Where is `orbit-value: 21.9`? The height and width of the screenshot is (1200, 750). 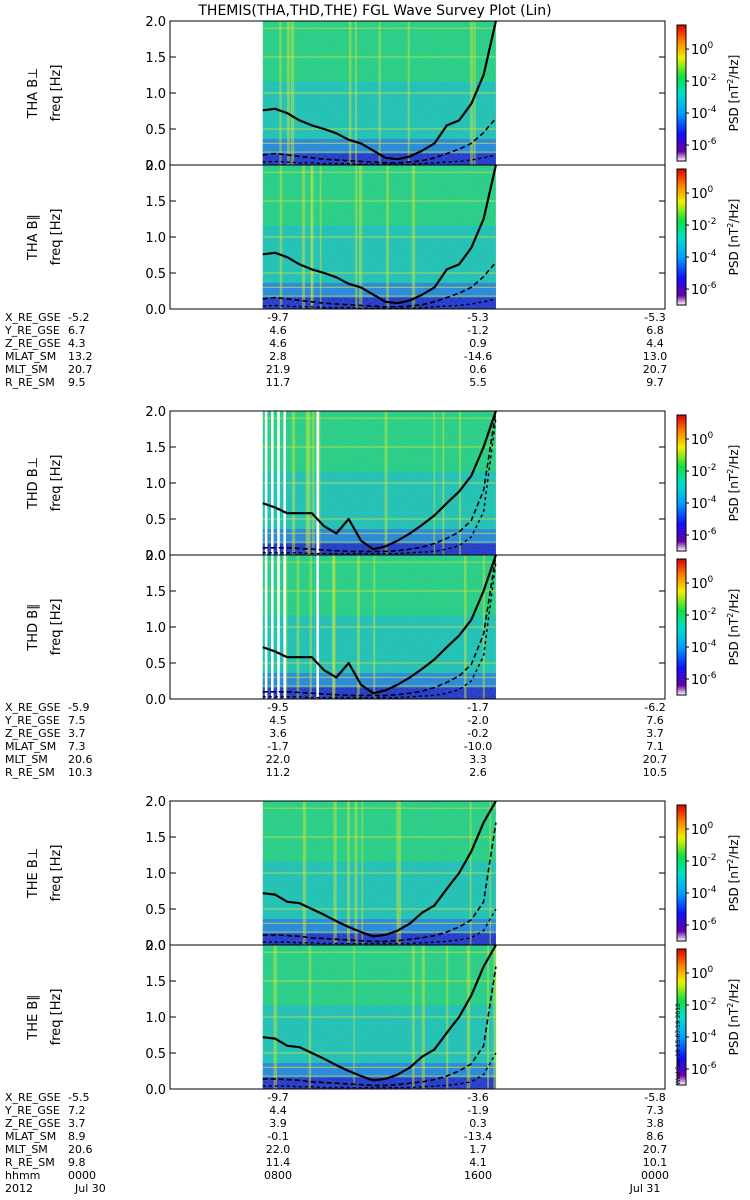 orbit-value: 21.9 is located at coordinates (278, 369).